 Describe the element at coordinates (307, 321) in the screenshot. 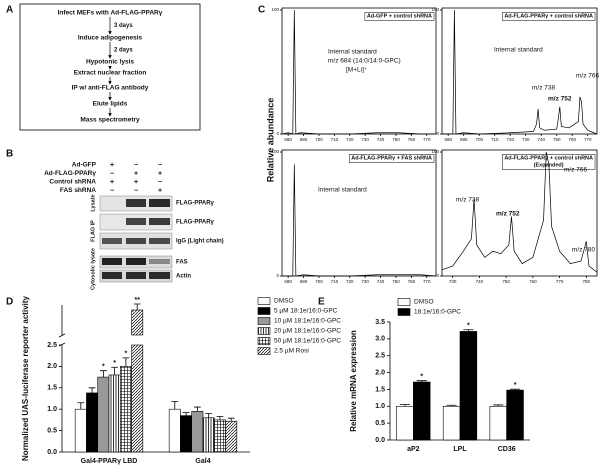

I see `legend-label: 10 µM 18:1e/16:0-GPC` at that location.